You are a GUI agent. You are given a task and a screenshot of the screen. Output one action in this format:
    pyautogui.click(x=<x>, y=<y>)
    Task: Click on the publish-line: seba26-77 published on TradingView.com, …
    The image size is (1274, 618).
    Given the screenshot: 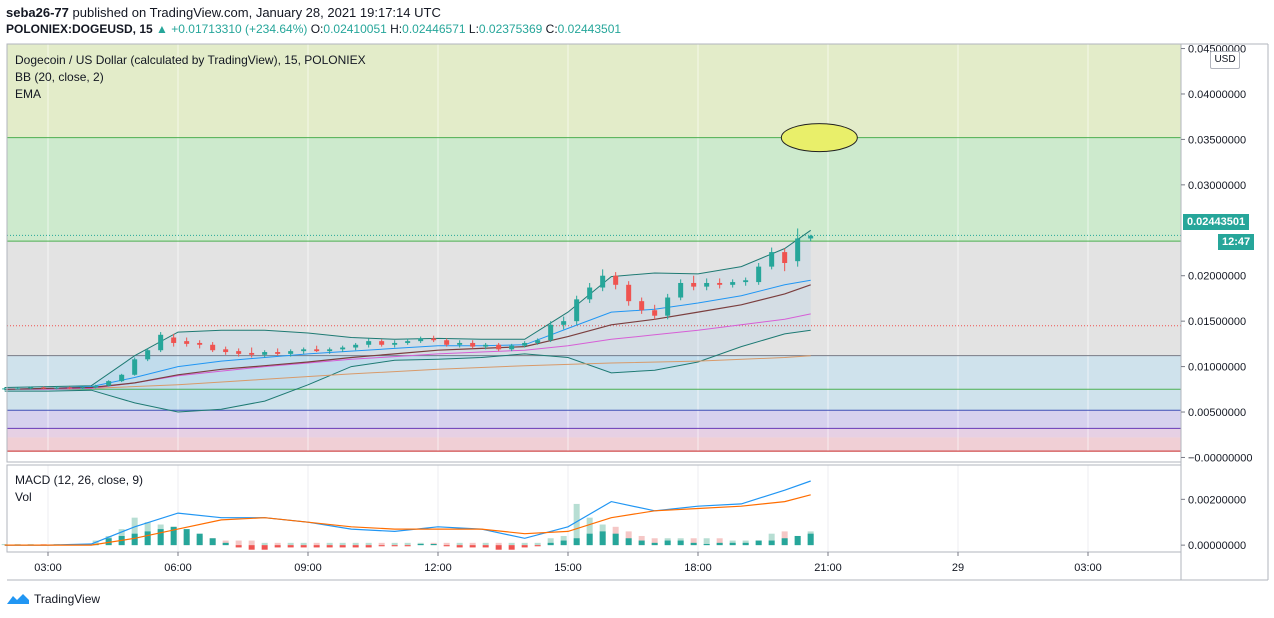 What is the action you would take?
    pyautogui.click(x=223, y=12)
    